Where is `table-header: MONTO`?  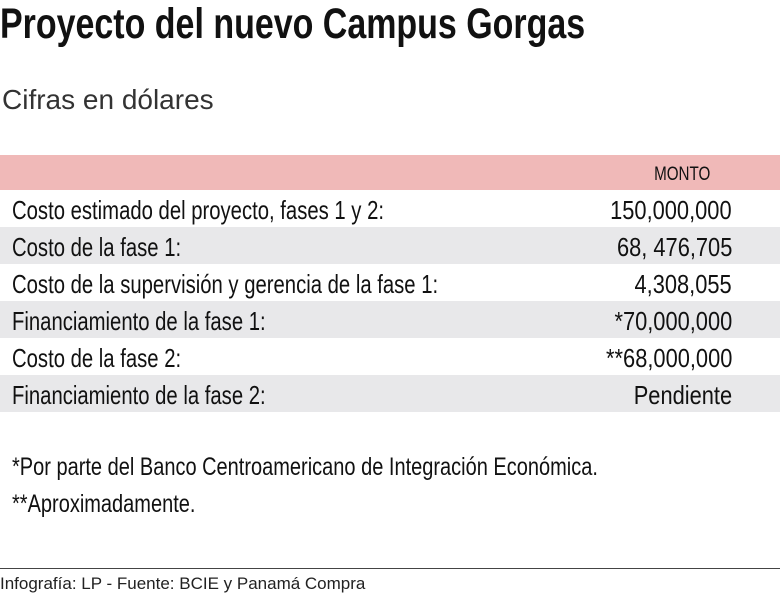 table-header: MONTO is located at coordinates (390, 172).